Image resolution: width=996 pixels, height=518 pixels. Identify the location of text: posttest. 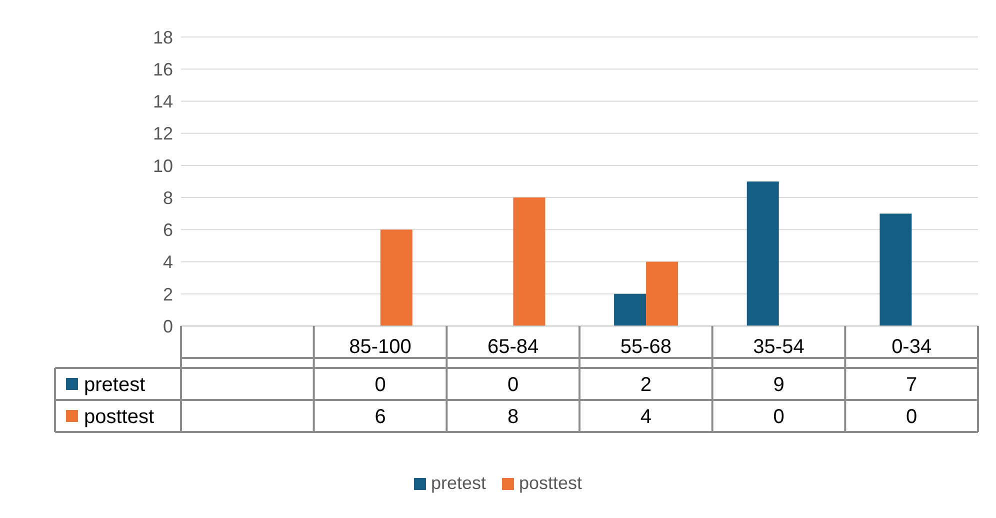
(119, 417).